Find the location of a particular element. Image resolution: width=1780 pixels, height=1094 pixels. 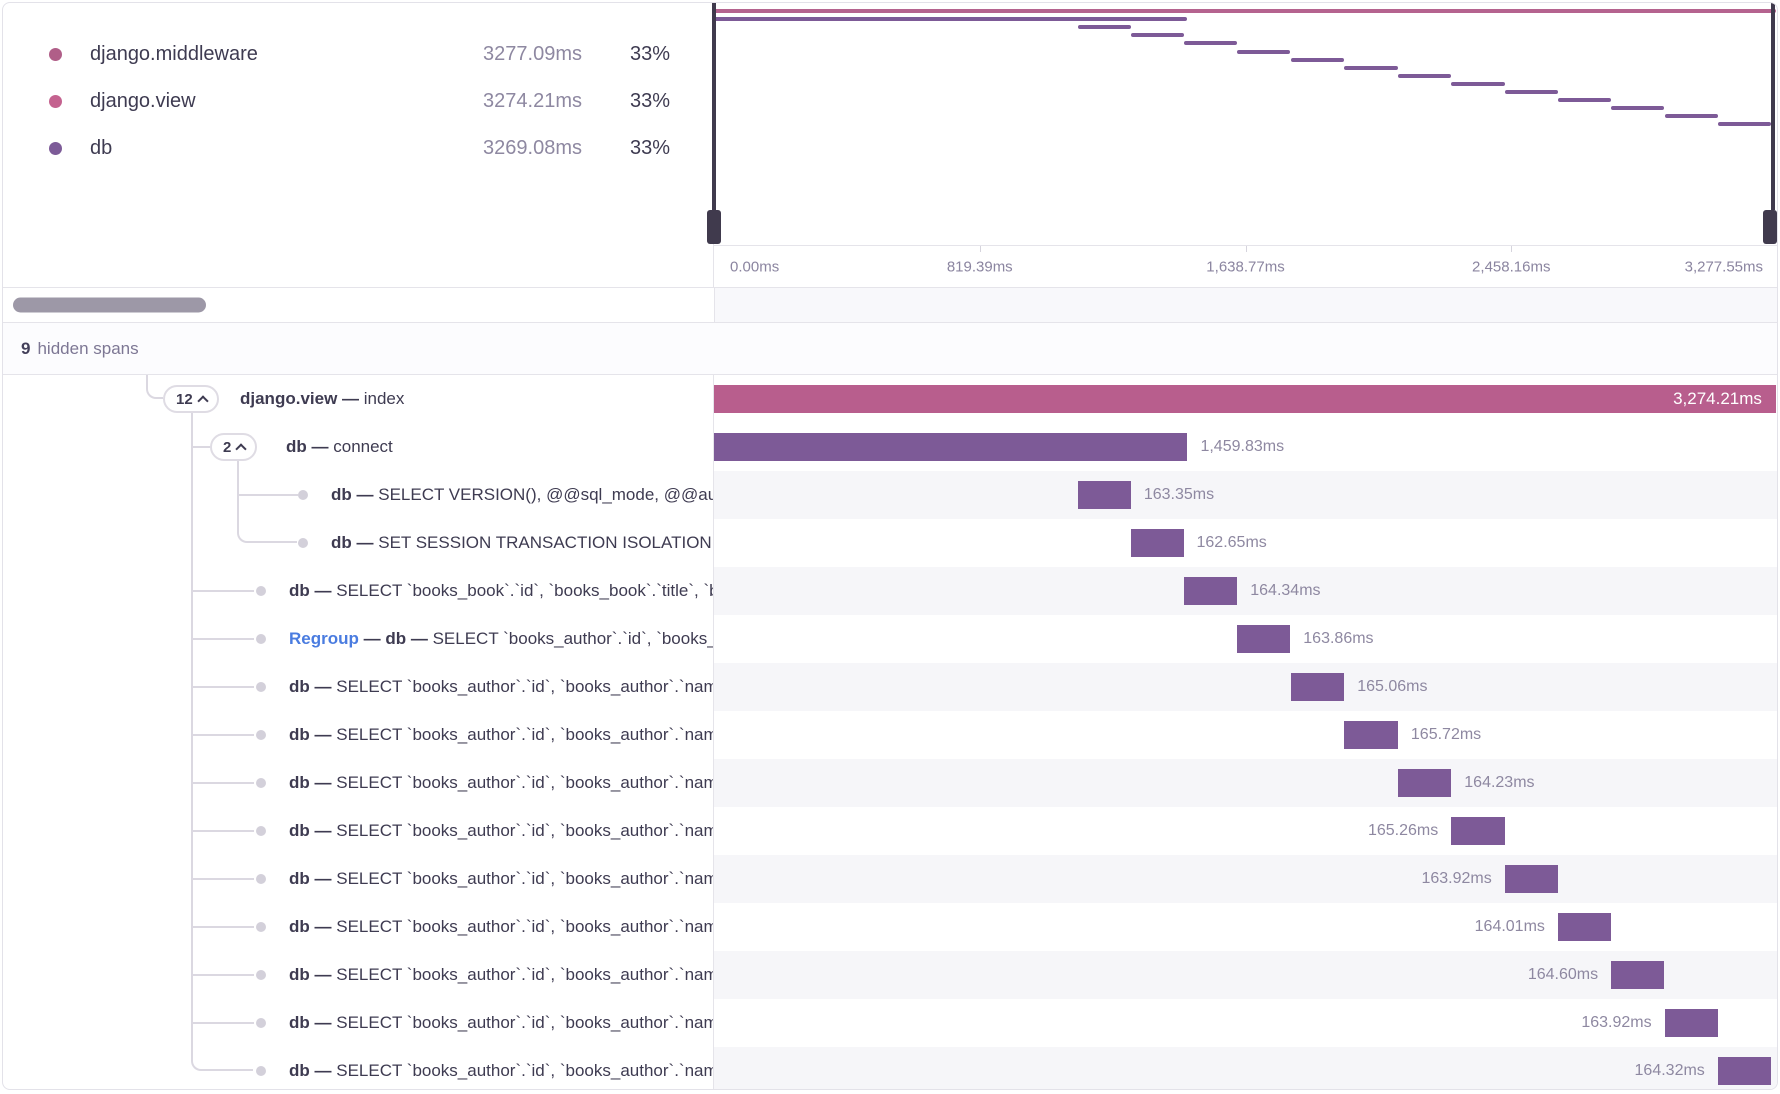

legend-row-db: db 3269.08ms 33% is located at coordinates (358, 148).